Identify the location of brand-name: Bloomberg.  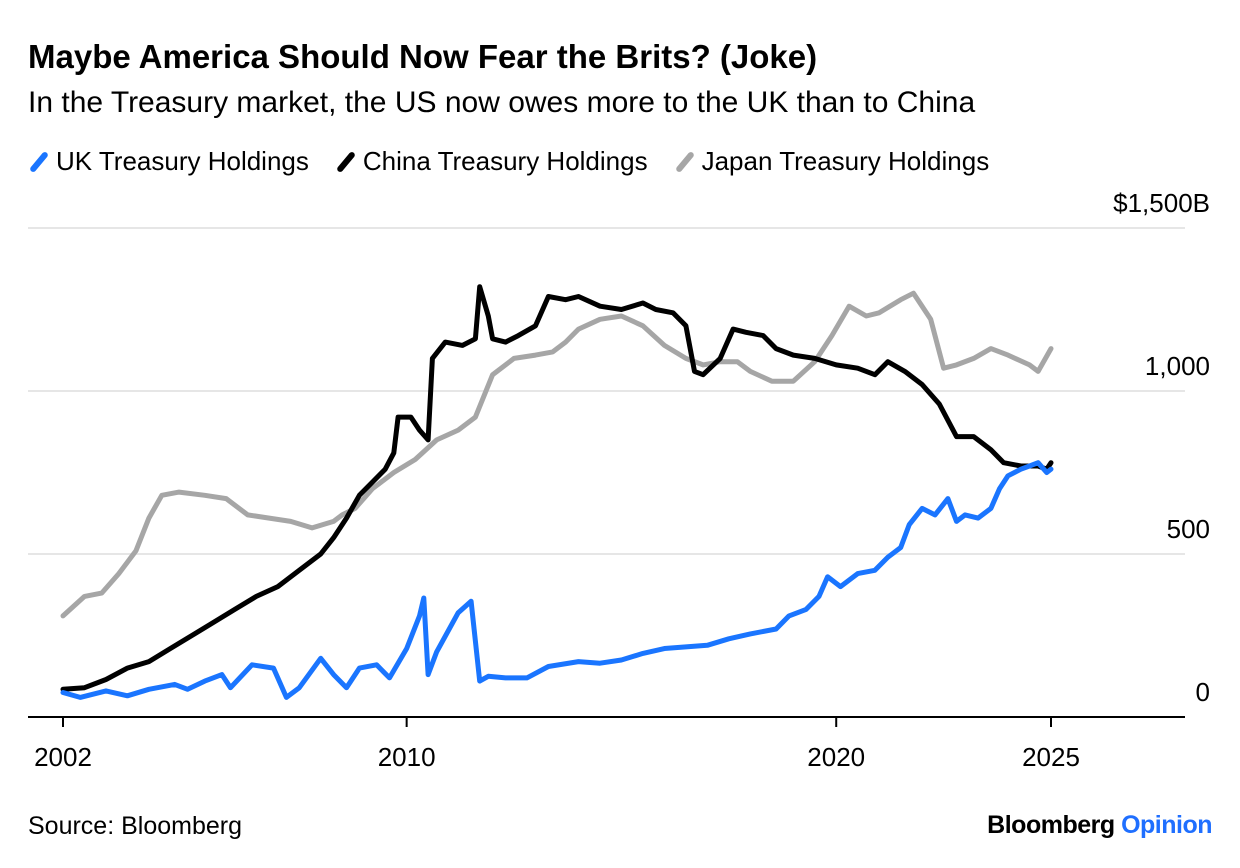
(1051, 825).